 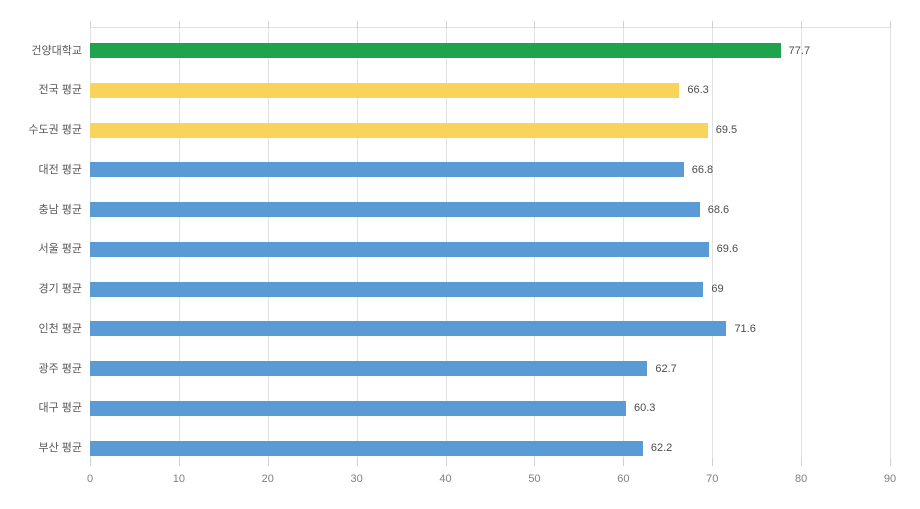 What do you see at coordinates (445, 479) in the screenshot?
I see `x-axis-tick-label: 40` at bounding box center [445, 479].